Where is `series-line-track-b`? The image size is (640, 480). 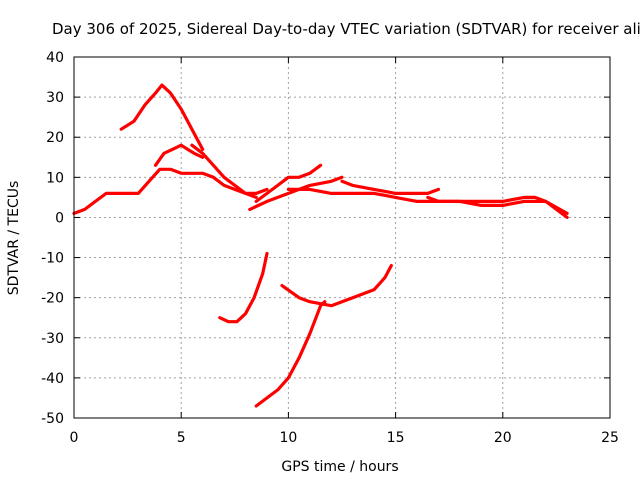 series-line-track-b is located at coordinates (162, 117).